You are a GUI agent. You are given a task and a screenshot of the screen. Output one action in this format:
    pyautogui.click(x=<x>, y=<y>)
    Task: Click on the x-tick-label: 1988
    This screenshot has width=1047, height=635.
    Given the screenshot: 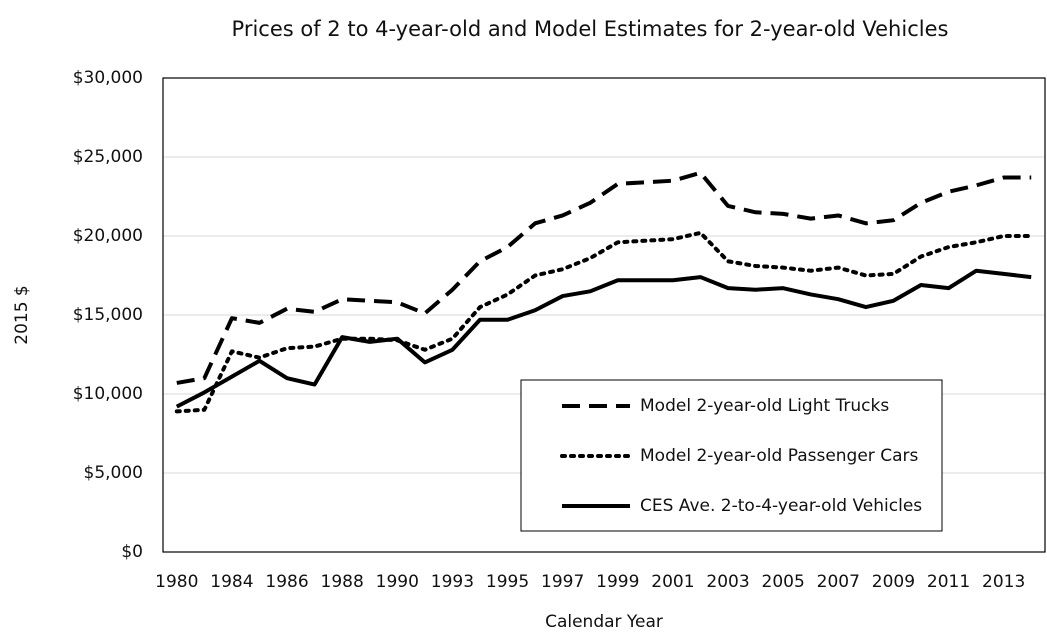 What is the action you would take?
    pyautogui.click(x=342, y=582)
    